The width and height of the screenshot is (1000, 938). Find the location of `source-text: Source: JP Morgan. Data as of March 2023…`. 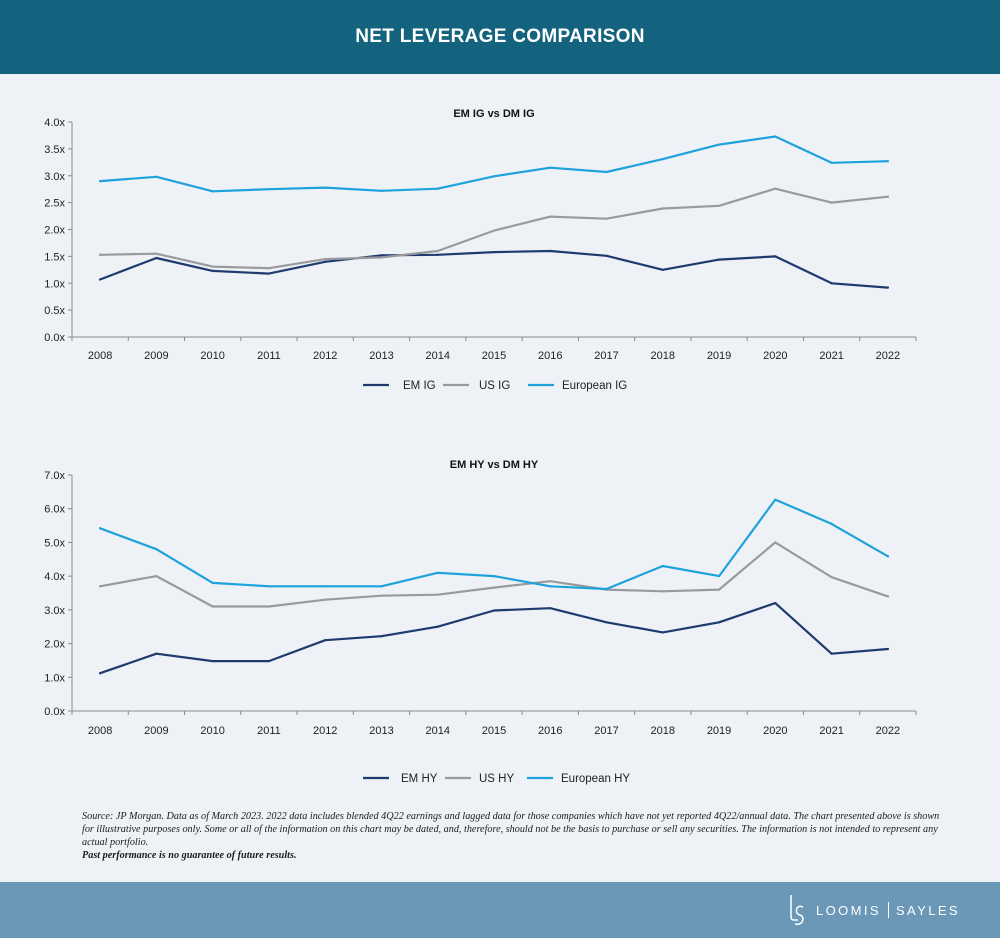

source-text: Source: JP Morgan. Data as of March 2023… is located at coordinates (511, 829).